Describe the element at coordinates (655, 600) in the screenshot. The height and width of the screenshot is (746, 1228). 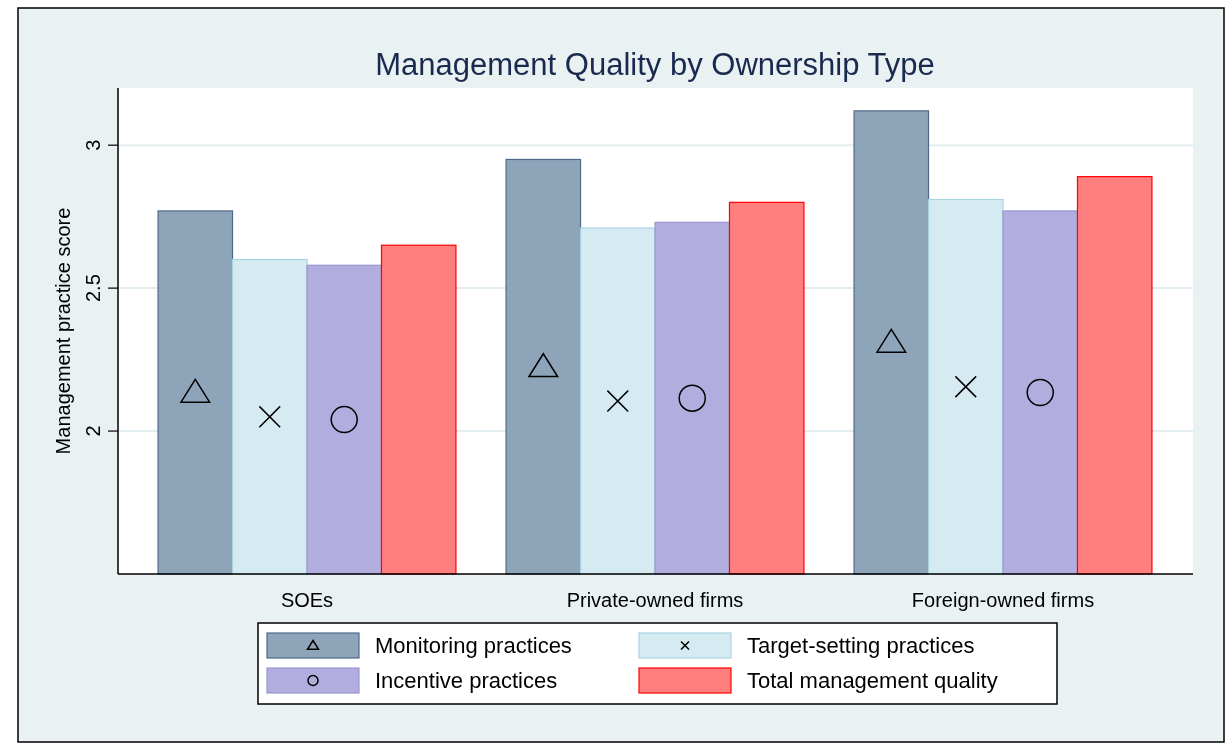
I see `x-tick-label: Private-owned firms` at that location.